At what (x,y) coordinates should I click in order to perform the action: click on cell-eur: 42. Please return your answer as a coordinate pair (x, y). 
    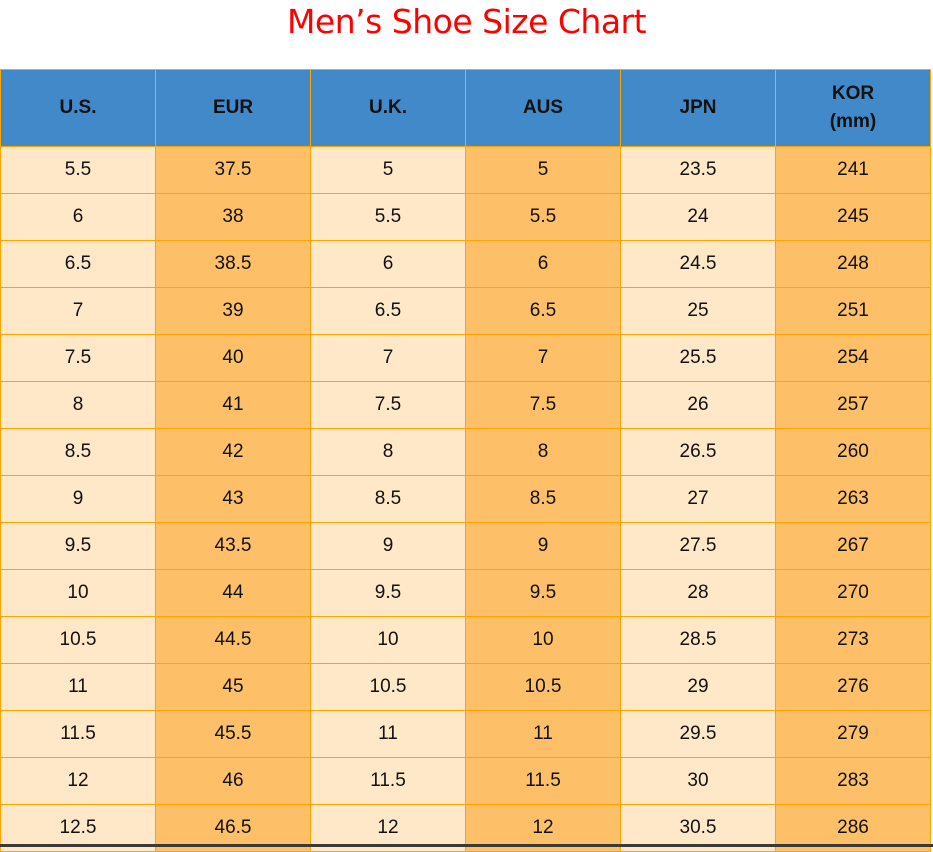
    Looking at the image, I should click on (233, 452).